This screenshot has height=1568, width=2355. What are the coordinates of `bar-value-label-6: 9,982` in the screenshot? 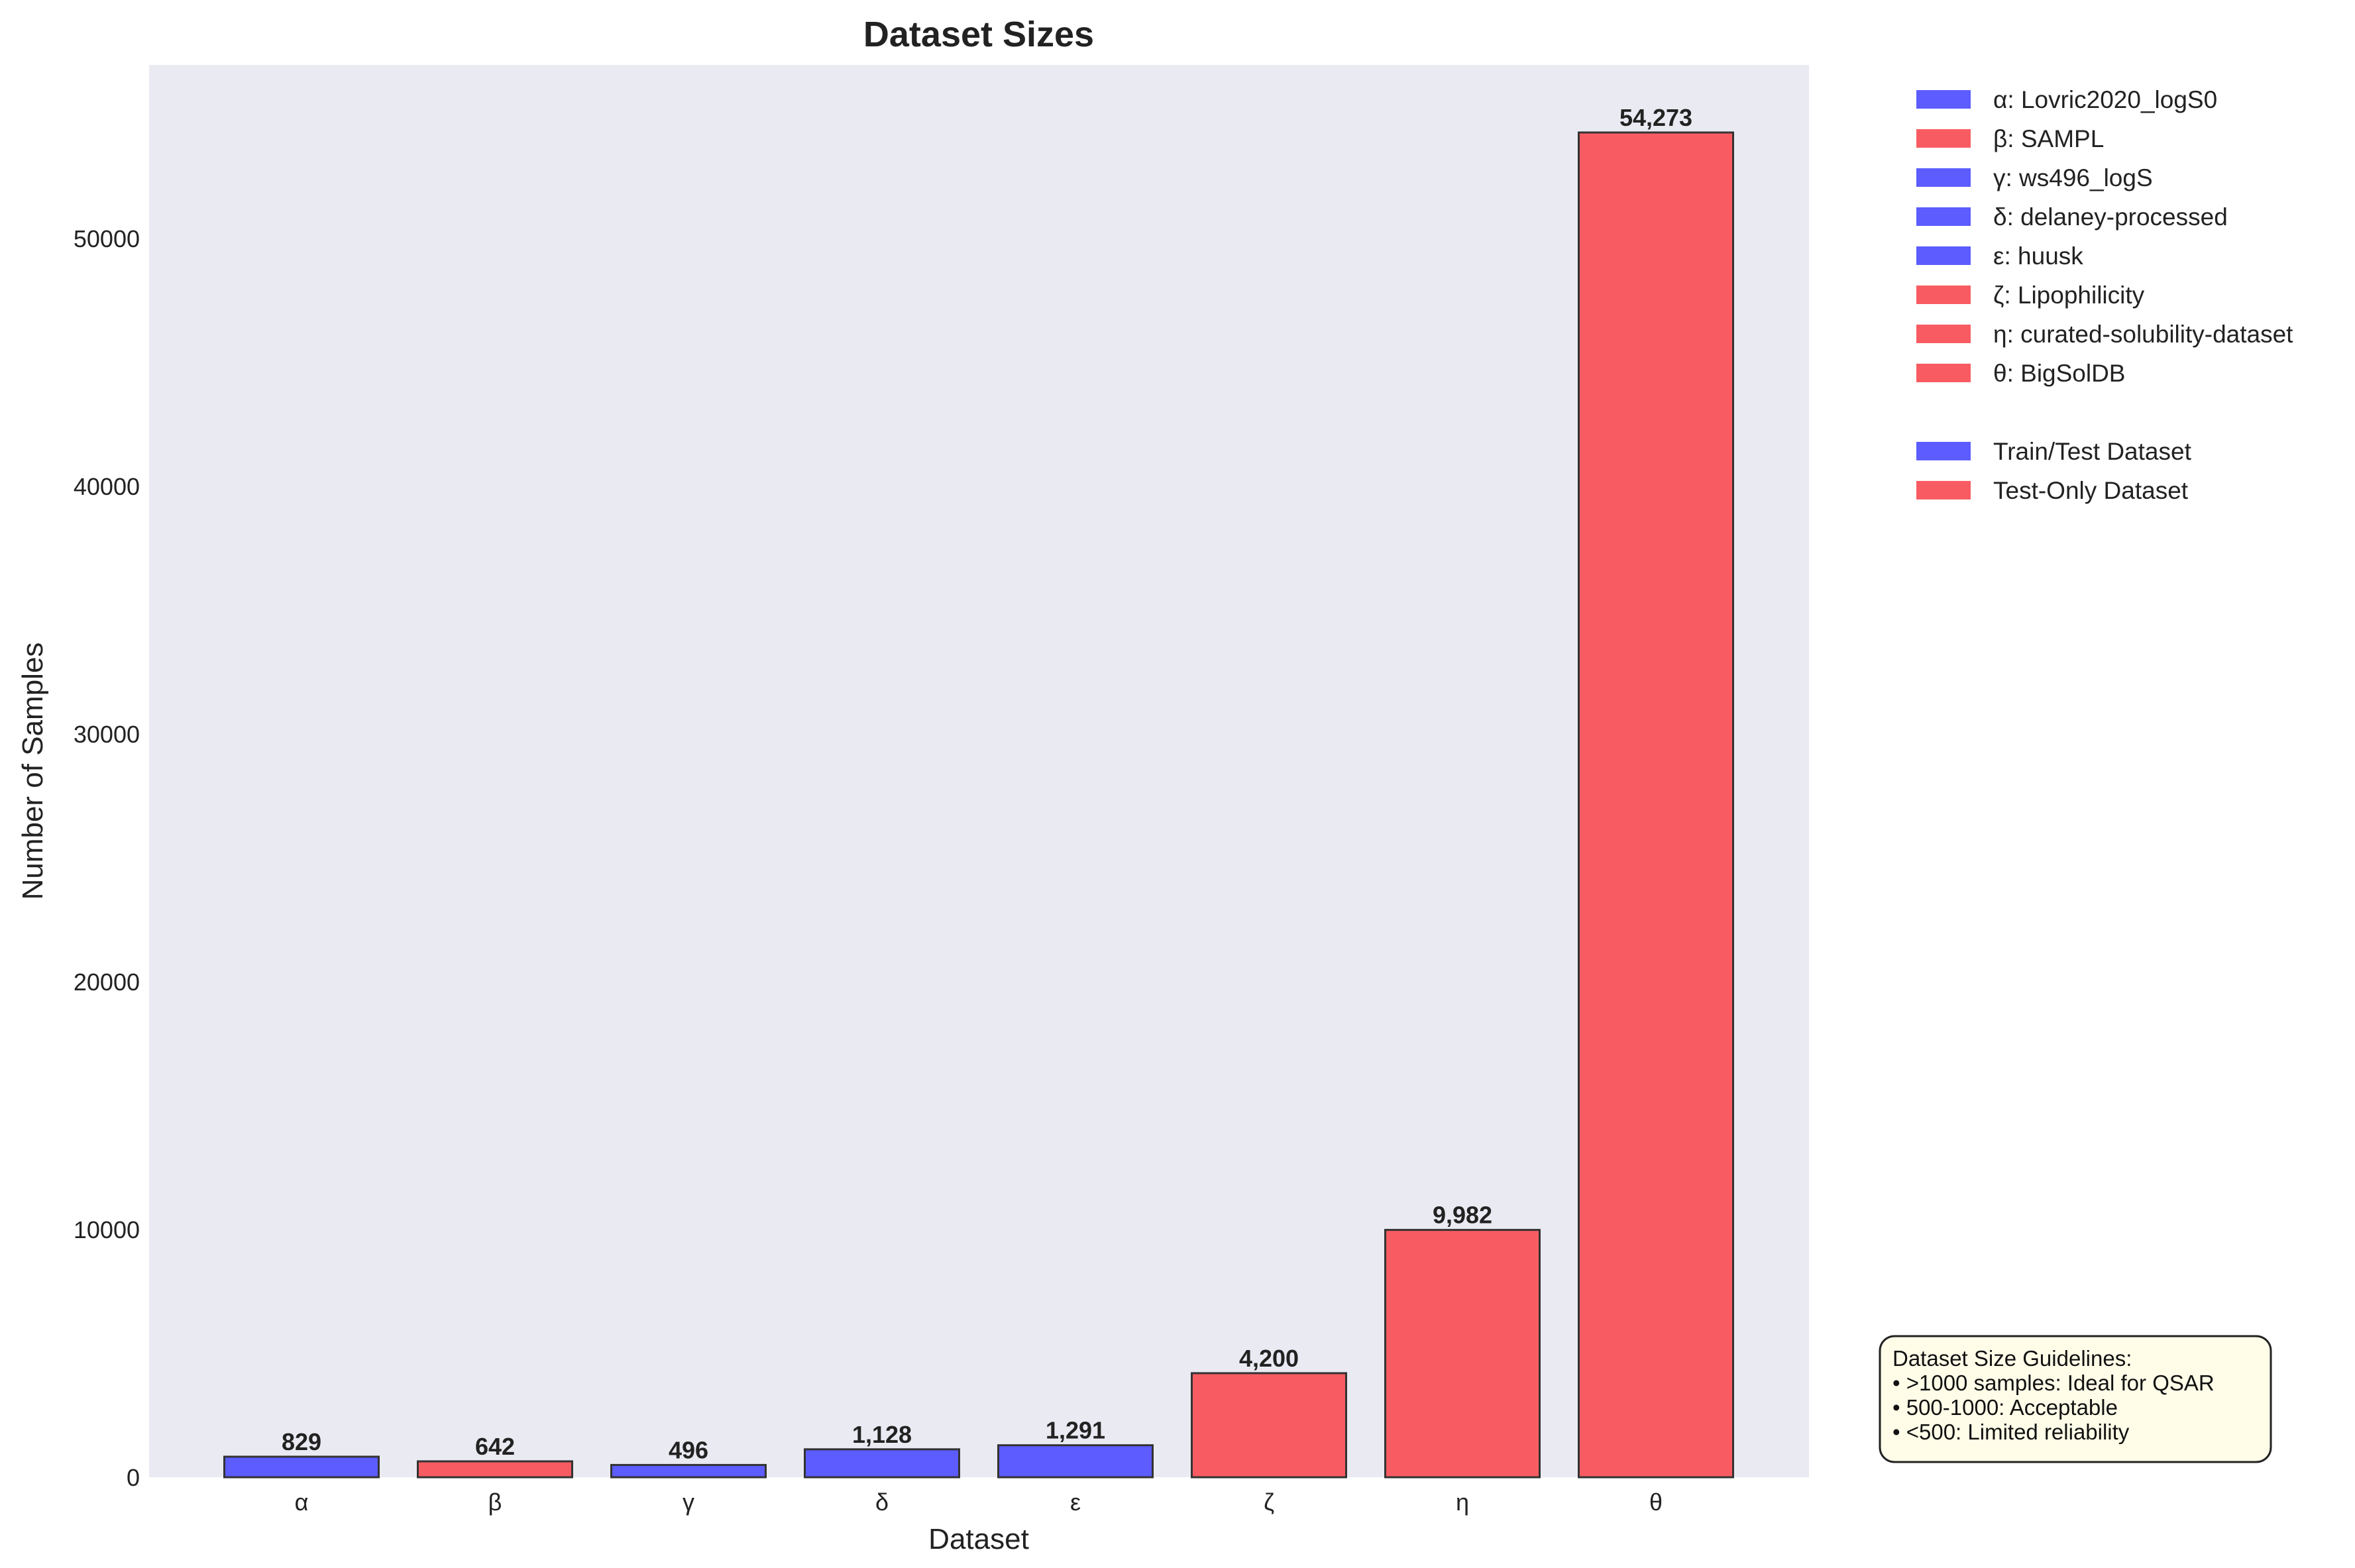 It's located at (1463, 1215).